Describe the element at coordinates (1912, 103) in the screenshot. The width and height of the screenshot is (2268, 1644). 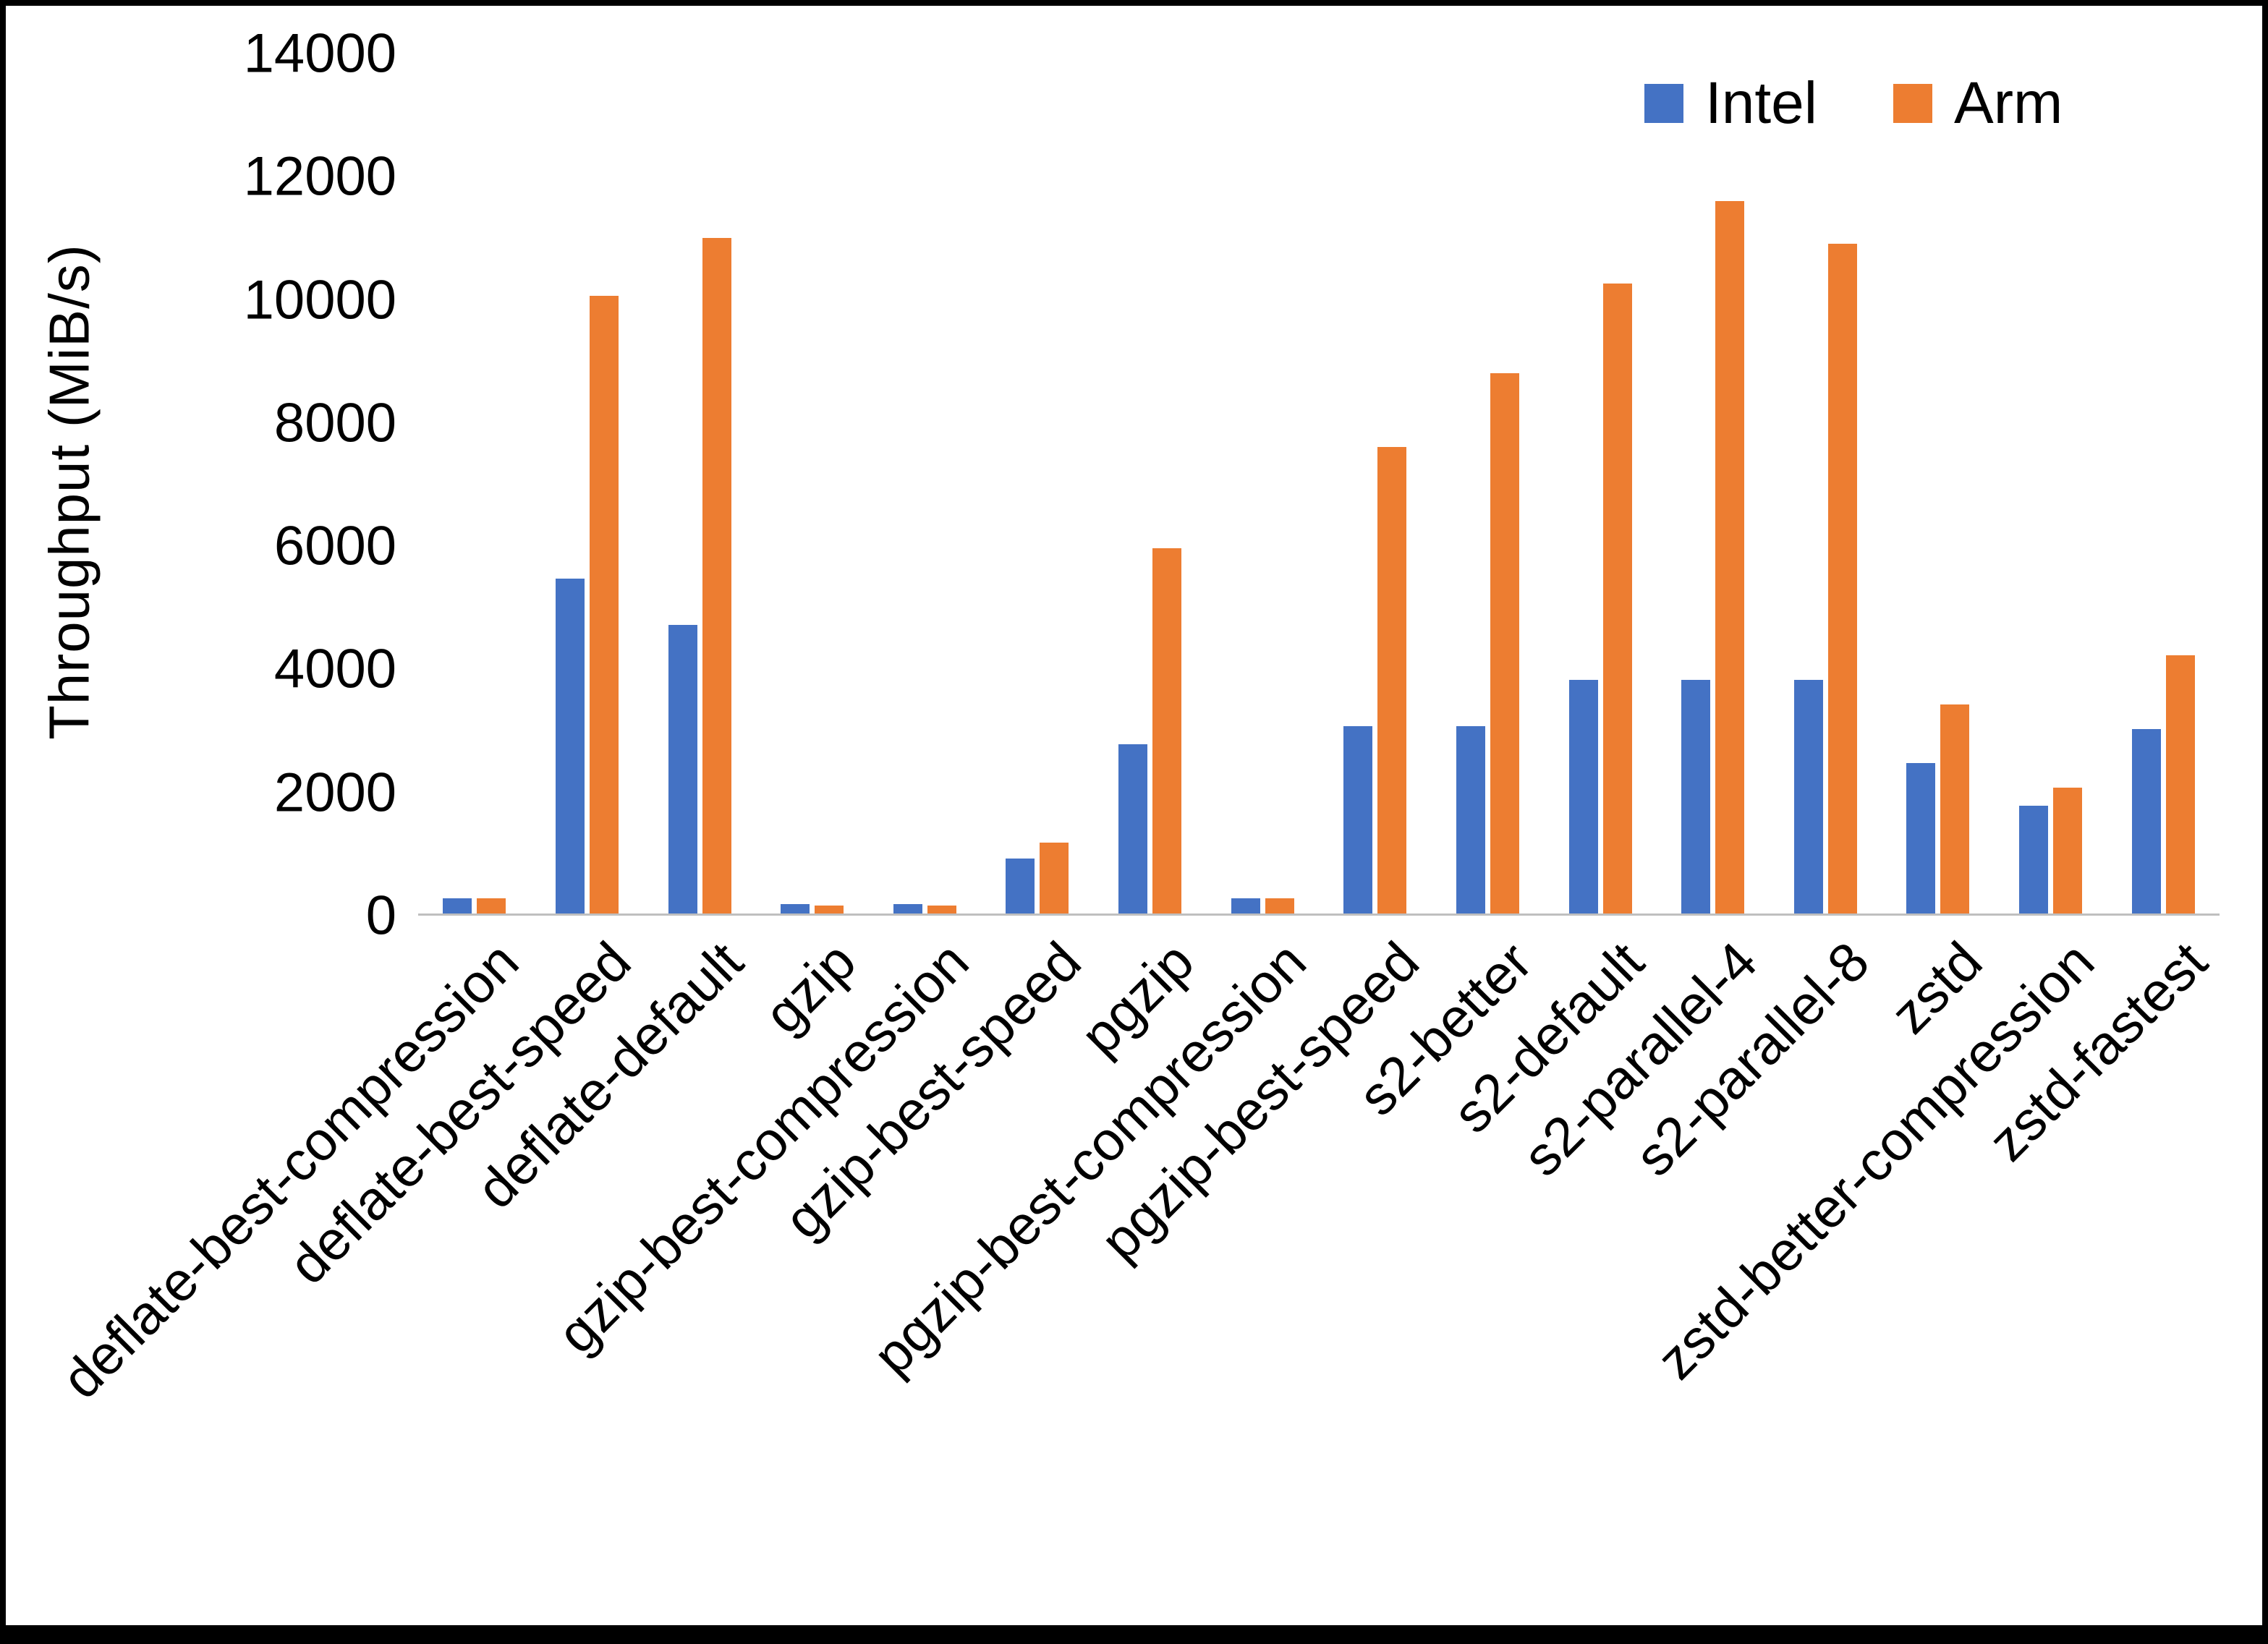
I see `legend-swatch-arm` at that location.